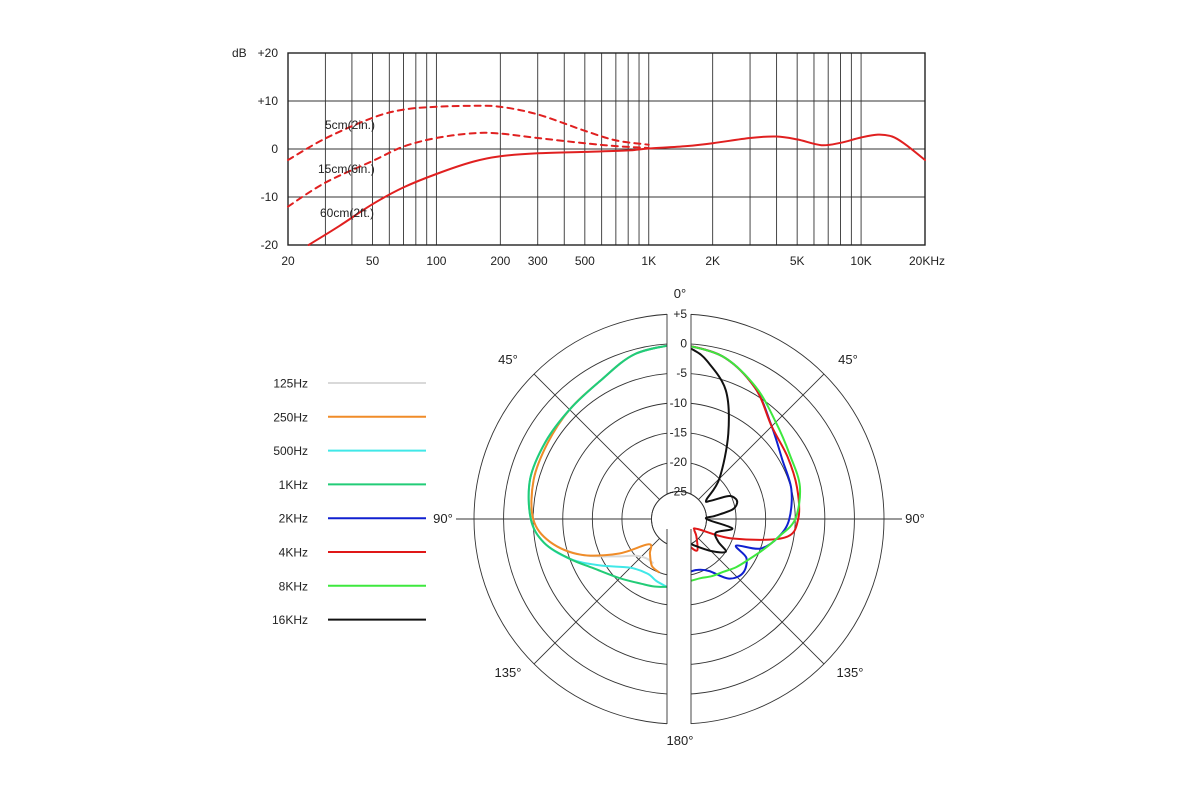 The height and width of the screenshot is (800, 1200). What do you see at coordinates (349, 451) in the screenshot?
I see `legend-item-500hz: 500Hz` at bounding box center [349, 451].